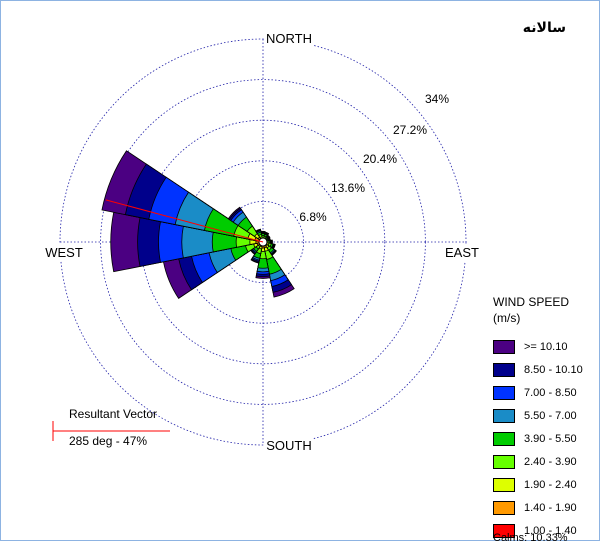  What do you see at coordinates (348, 188) in the screenshot?
I see `ring-label-2: 13.6%` at bounding box center [348, 188].